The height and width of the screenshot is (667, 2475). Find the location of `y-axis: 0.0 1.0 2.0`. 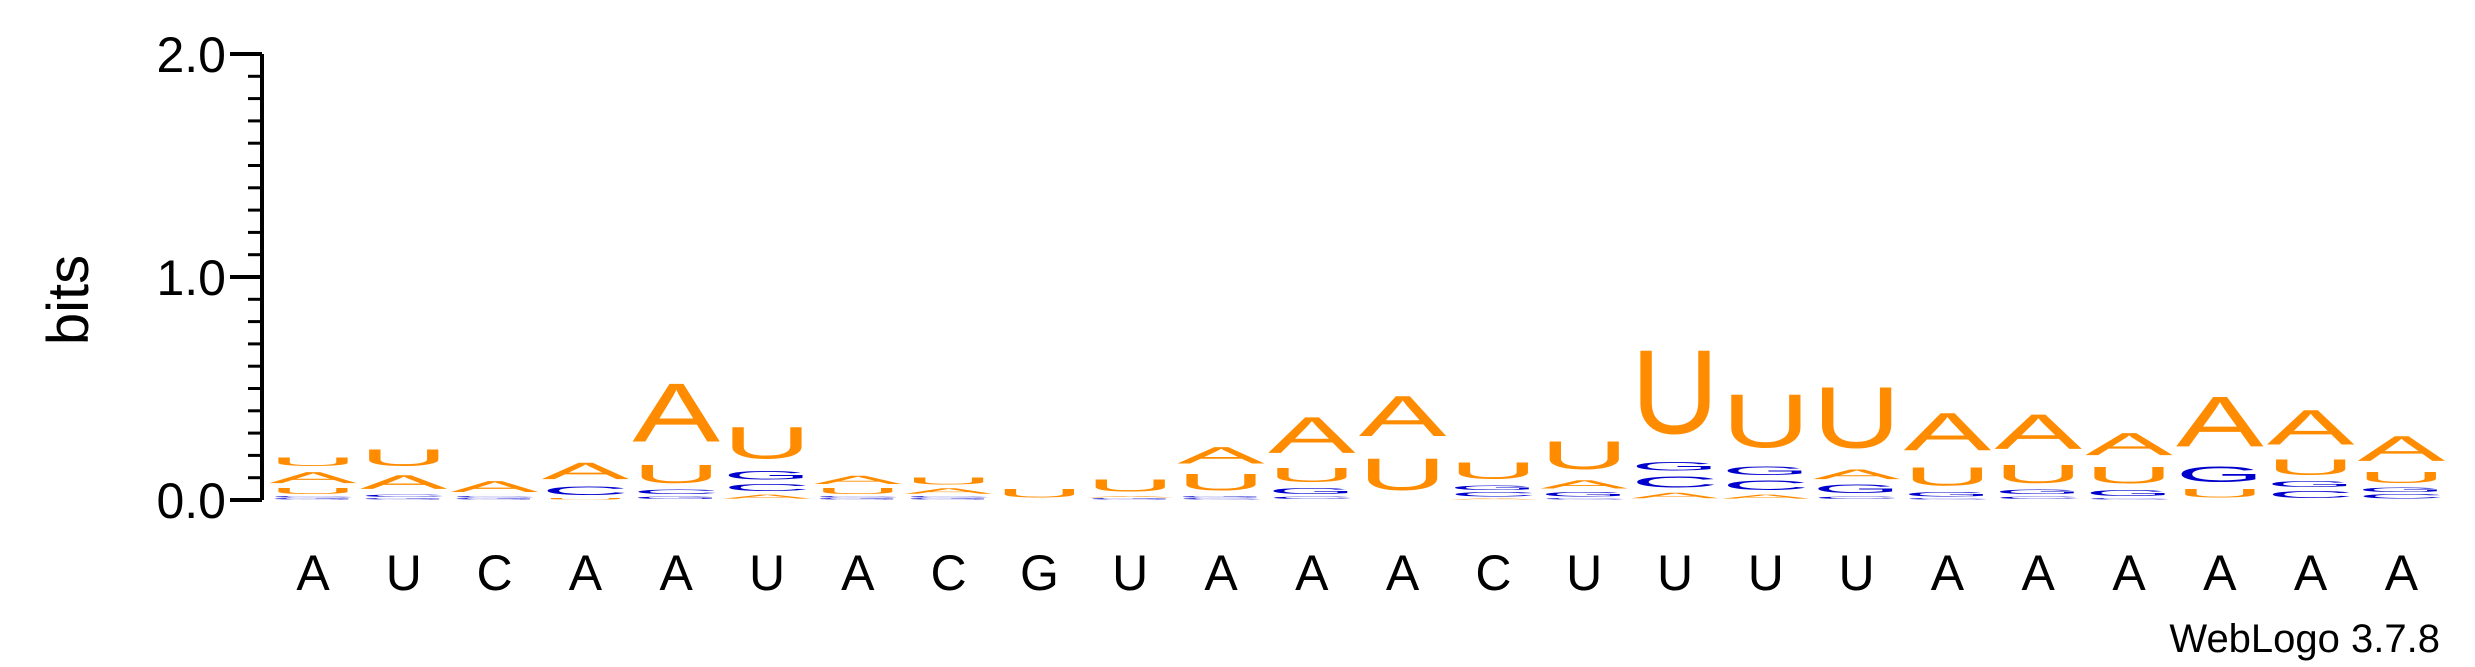

y-axis: 0.0 1.0 2.0 is located at coordinates (210, 278).